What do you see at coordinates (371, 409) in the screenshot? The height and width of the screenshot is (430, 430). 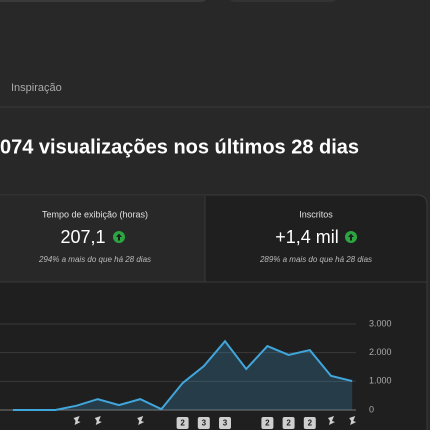 I see `y-tick-label: 0` at bounding box center [371, 409].